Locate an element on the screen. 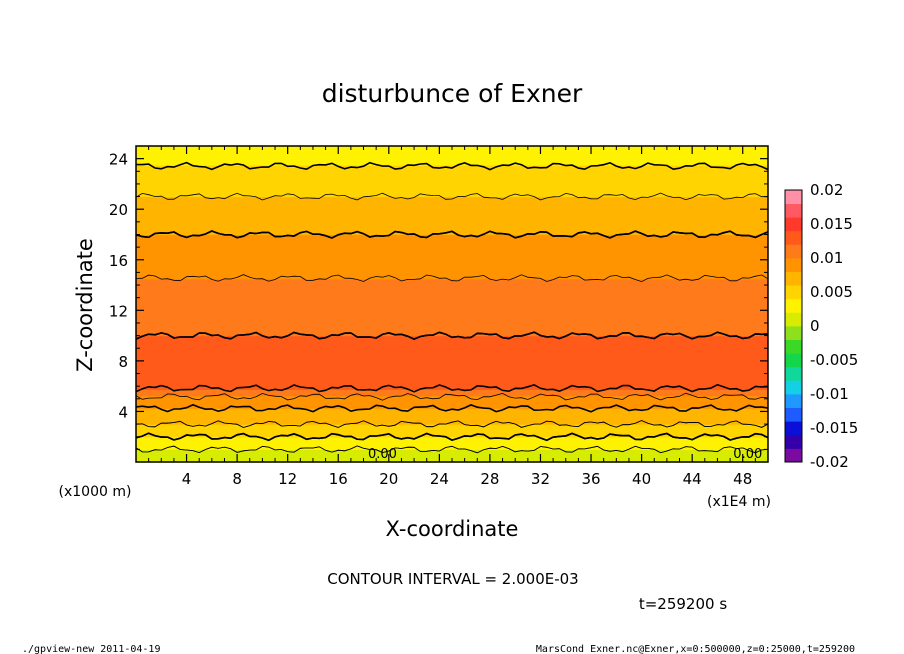 This screenshot has height=654, width=904. y-tick-label: 12 is located at coordinates (118, 311).